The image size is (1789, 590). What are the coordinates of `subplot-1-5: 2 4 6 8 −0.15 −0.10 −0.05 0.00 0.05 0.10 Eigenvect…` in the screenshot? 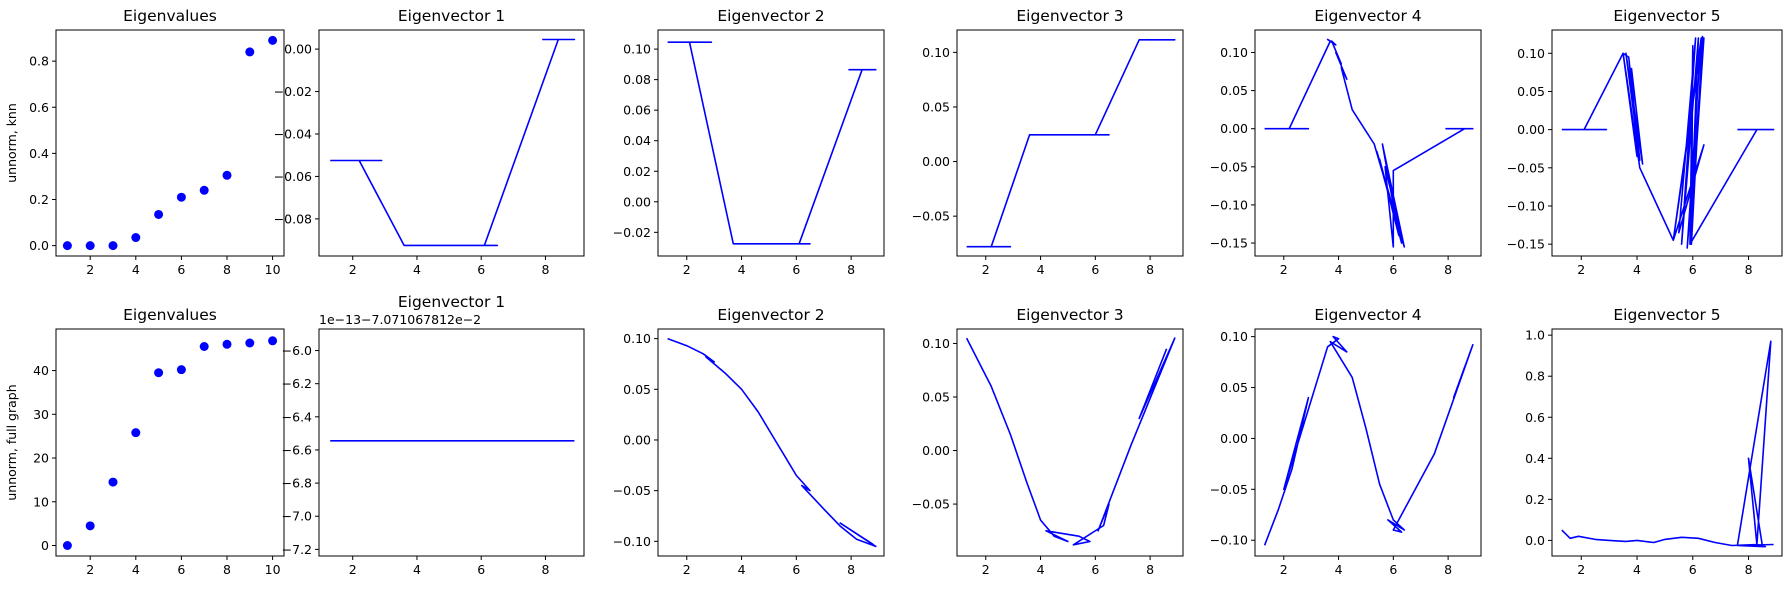 It's located at (1346, 142).